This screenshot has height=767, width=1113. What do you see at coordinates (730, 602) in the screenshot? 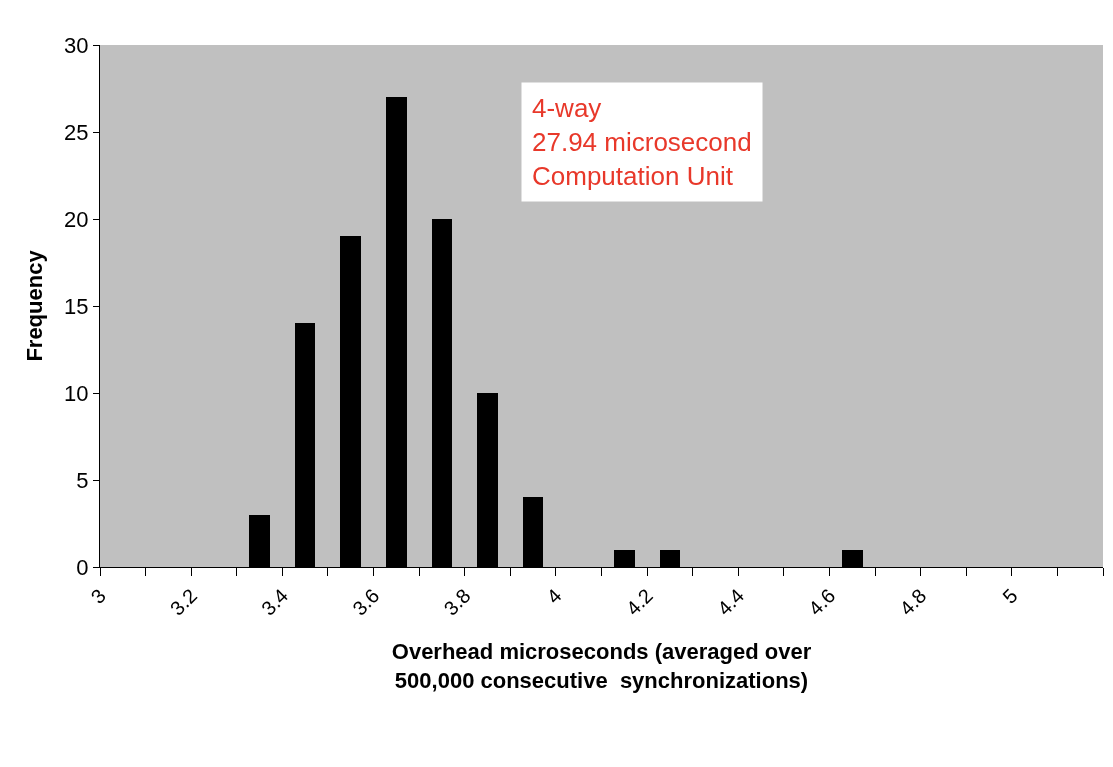
I see `x-tick-label: 4.4` at bounding box center [730, 602].